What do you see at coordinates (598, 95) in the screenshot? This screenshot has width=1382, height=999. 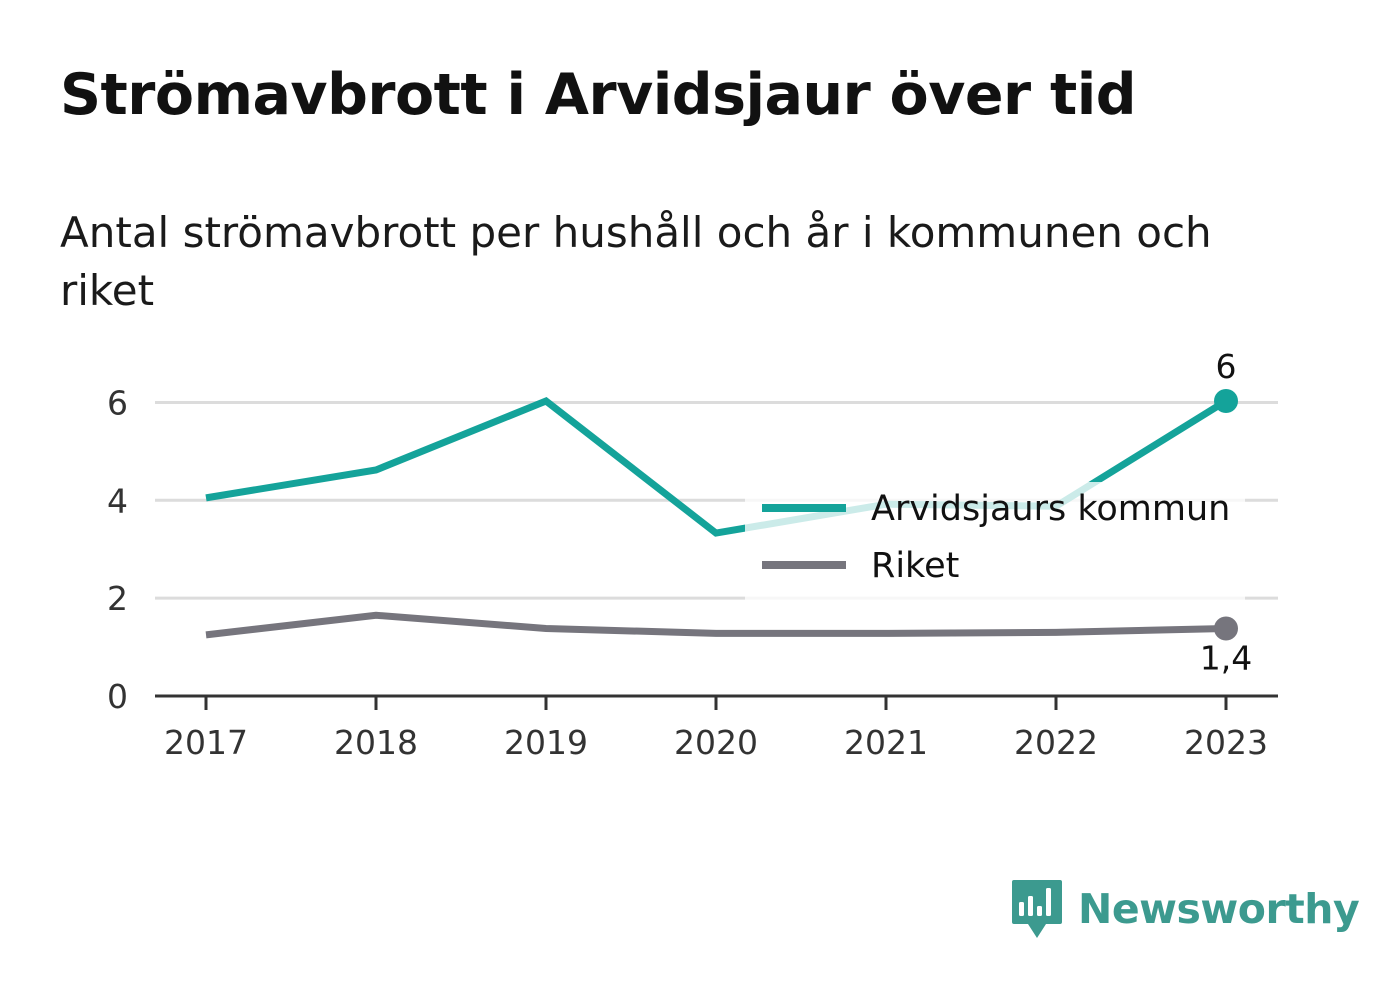 I see `chart-title: Strömavbrott i Arvidsjaur över tid` at bounding box center [598, 95].